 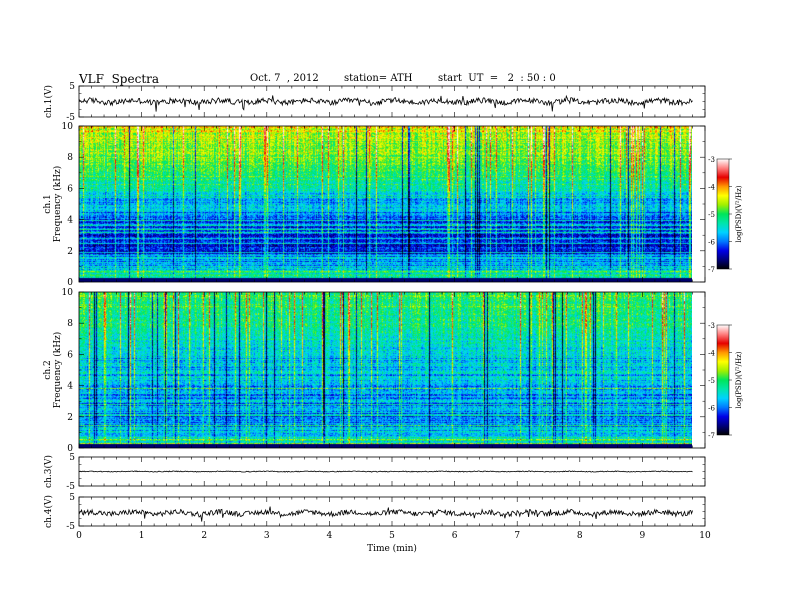 What do you see at coordinates (705, 536) in the screenshot?
I see `x-tick-label: 10` at bounding box center [705, 536].